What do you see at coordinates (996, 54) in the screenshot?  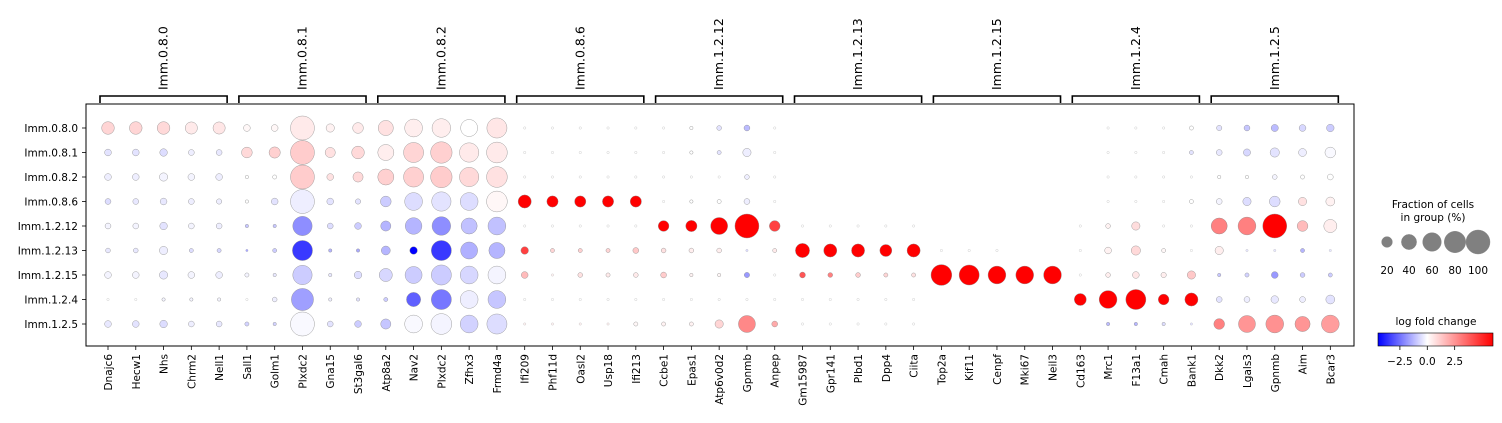 I see `group-label: Imm.1.2.15` at bounding box center [996, 54].